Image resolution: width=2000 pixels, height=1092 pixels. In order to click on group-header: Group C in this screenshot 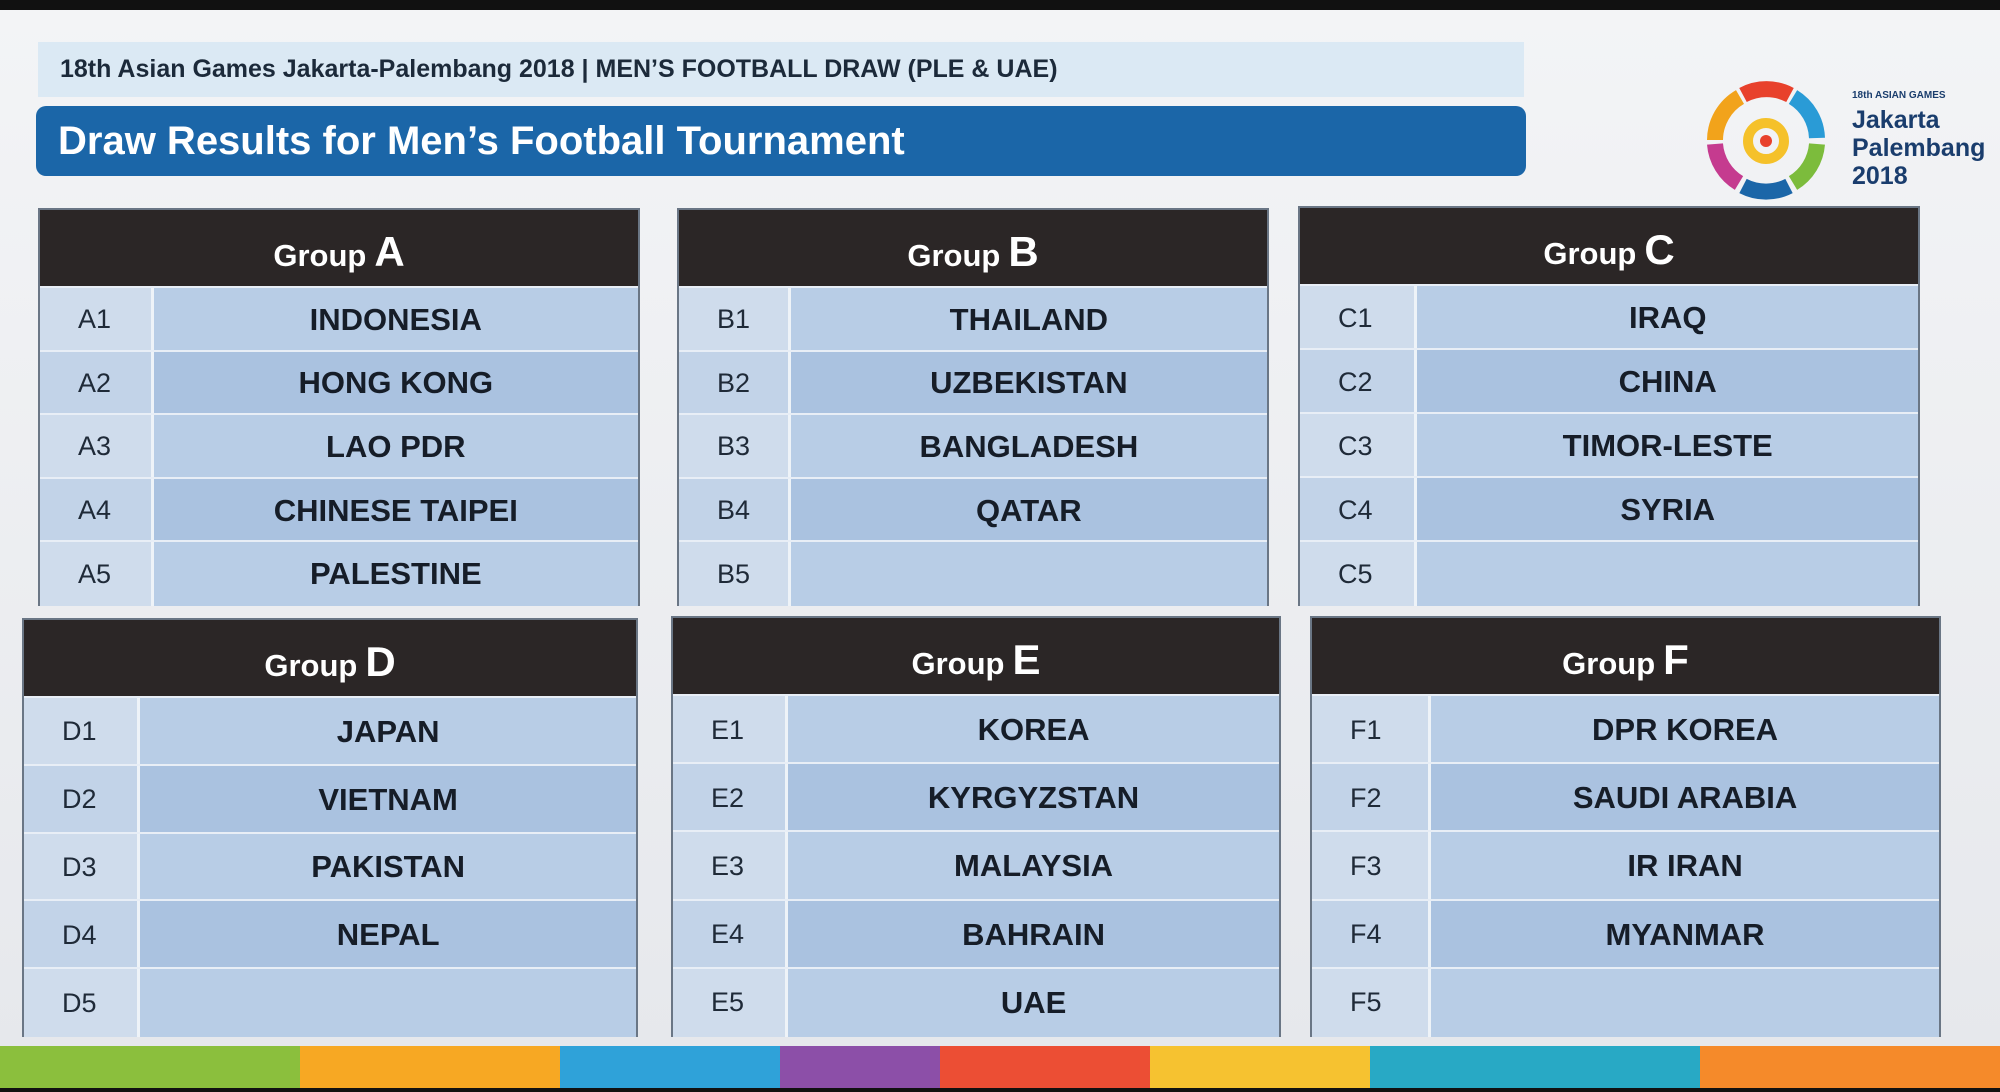, I will do `click(1609, 246)`.